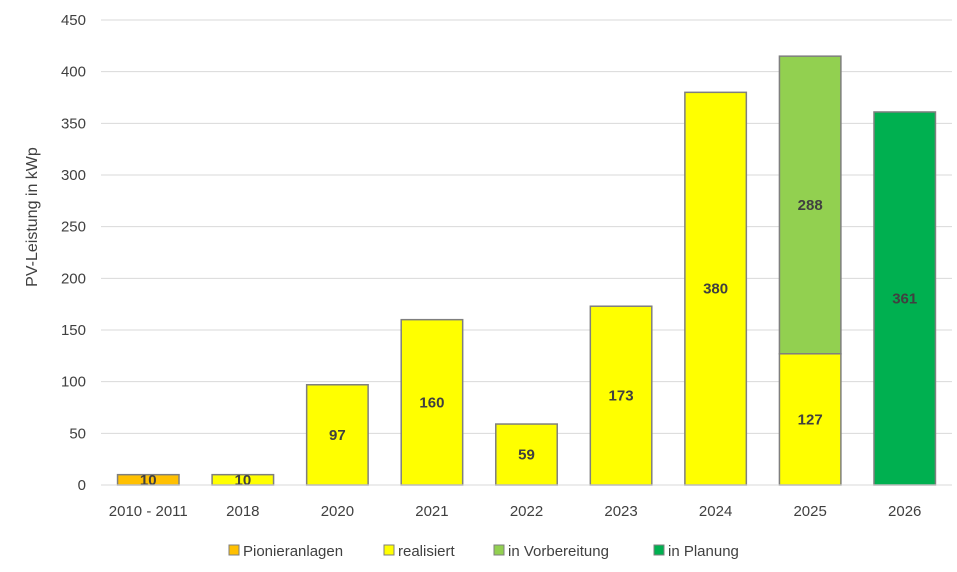 Image resolution: width=957 pixels, height=572 pixels. I want to click on x-tick-label: 2020, so click(337, 511).